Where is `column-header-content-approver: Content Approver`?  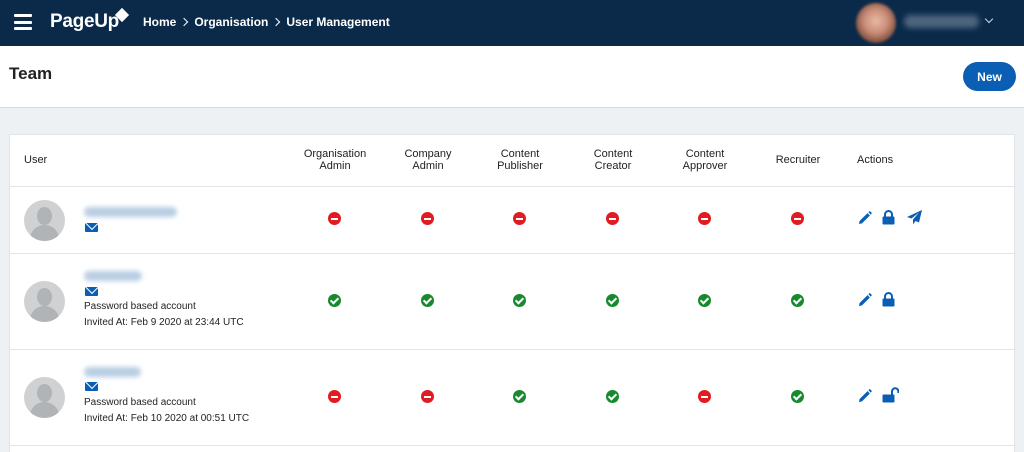
column-header-content-approver: Content Approver is located at coordinates (705, 160).